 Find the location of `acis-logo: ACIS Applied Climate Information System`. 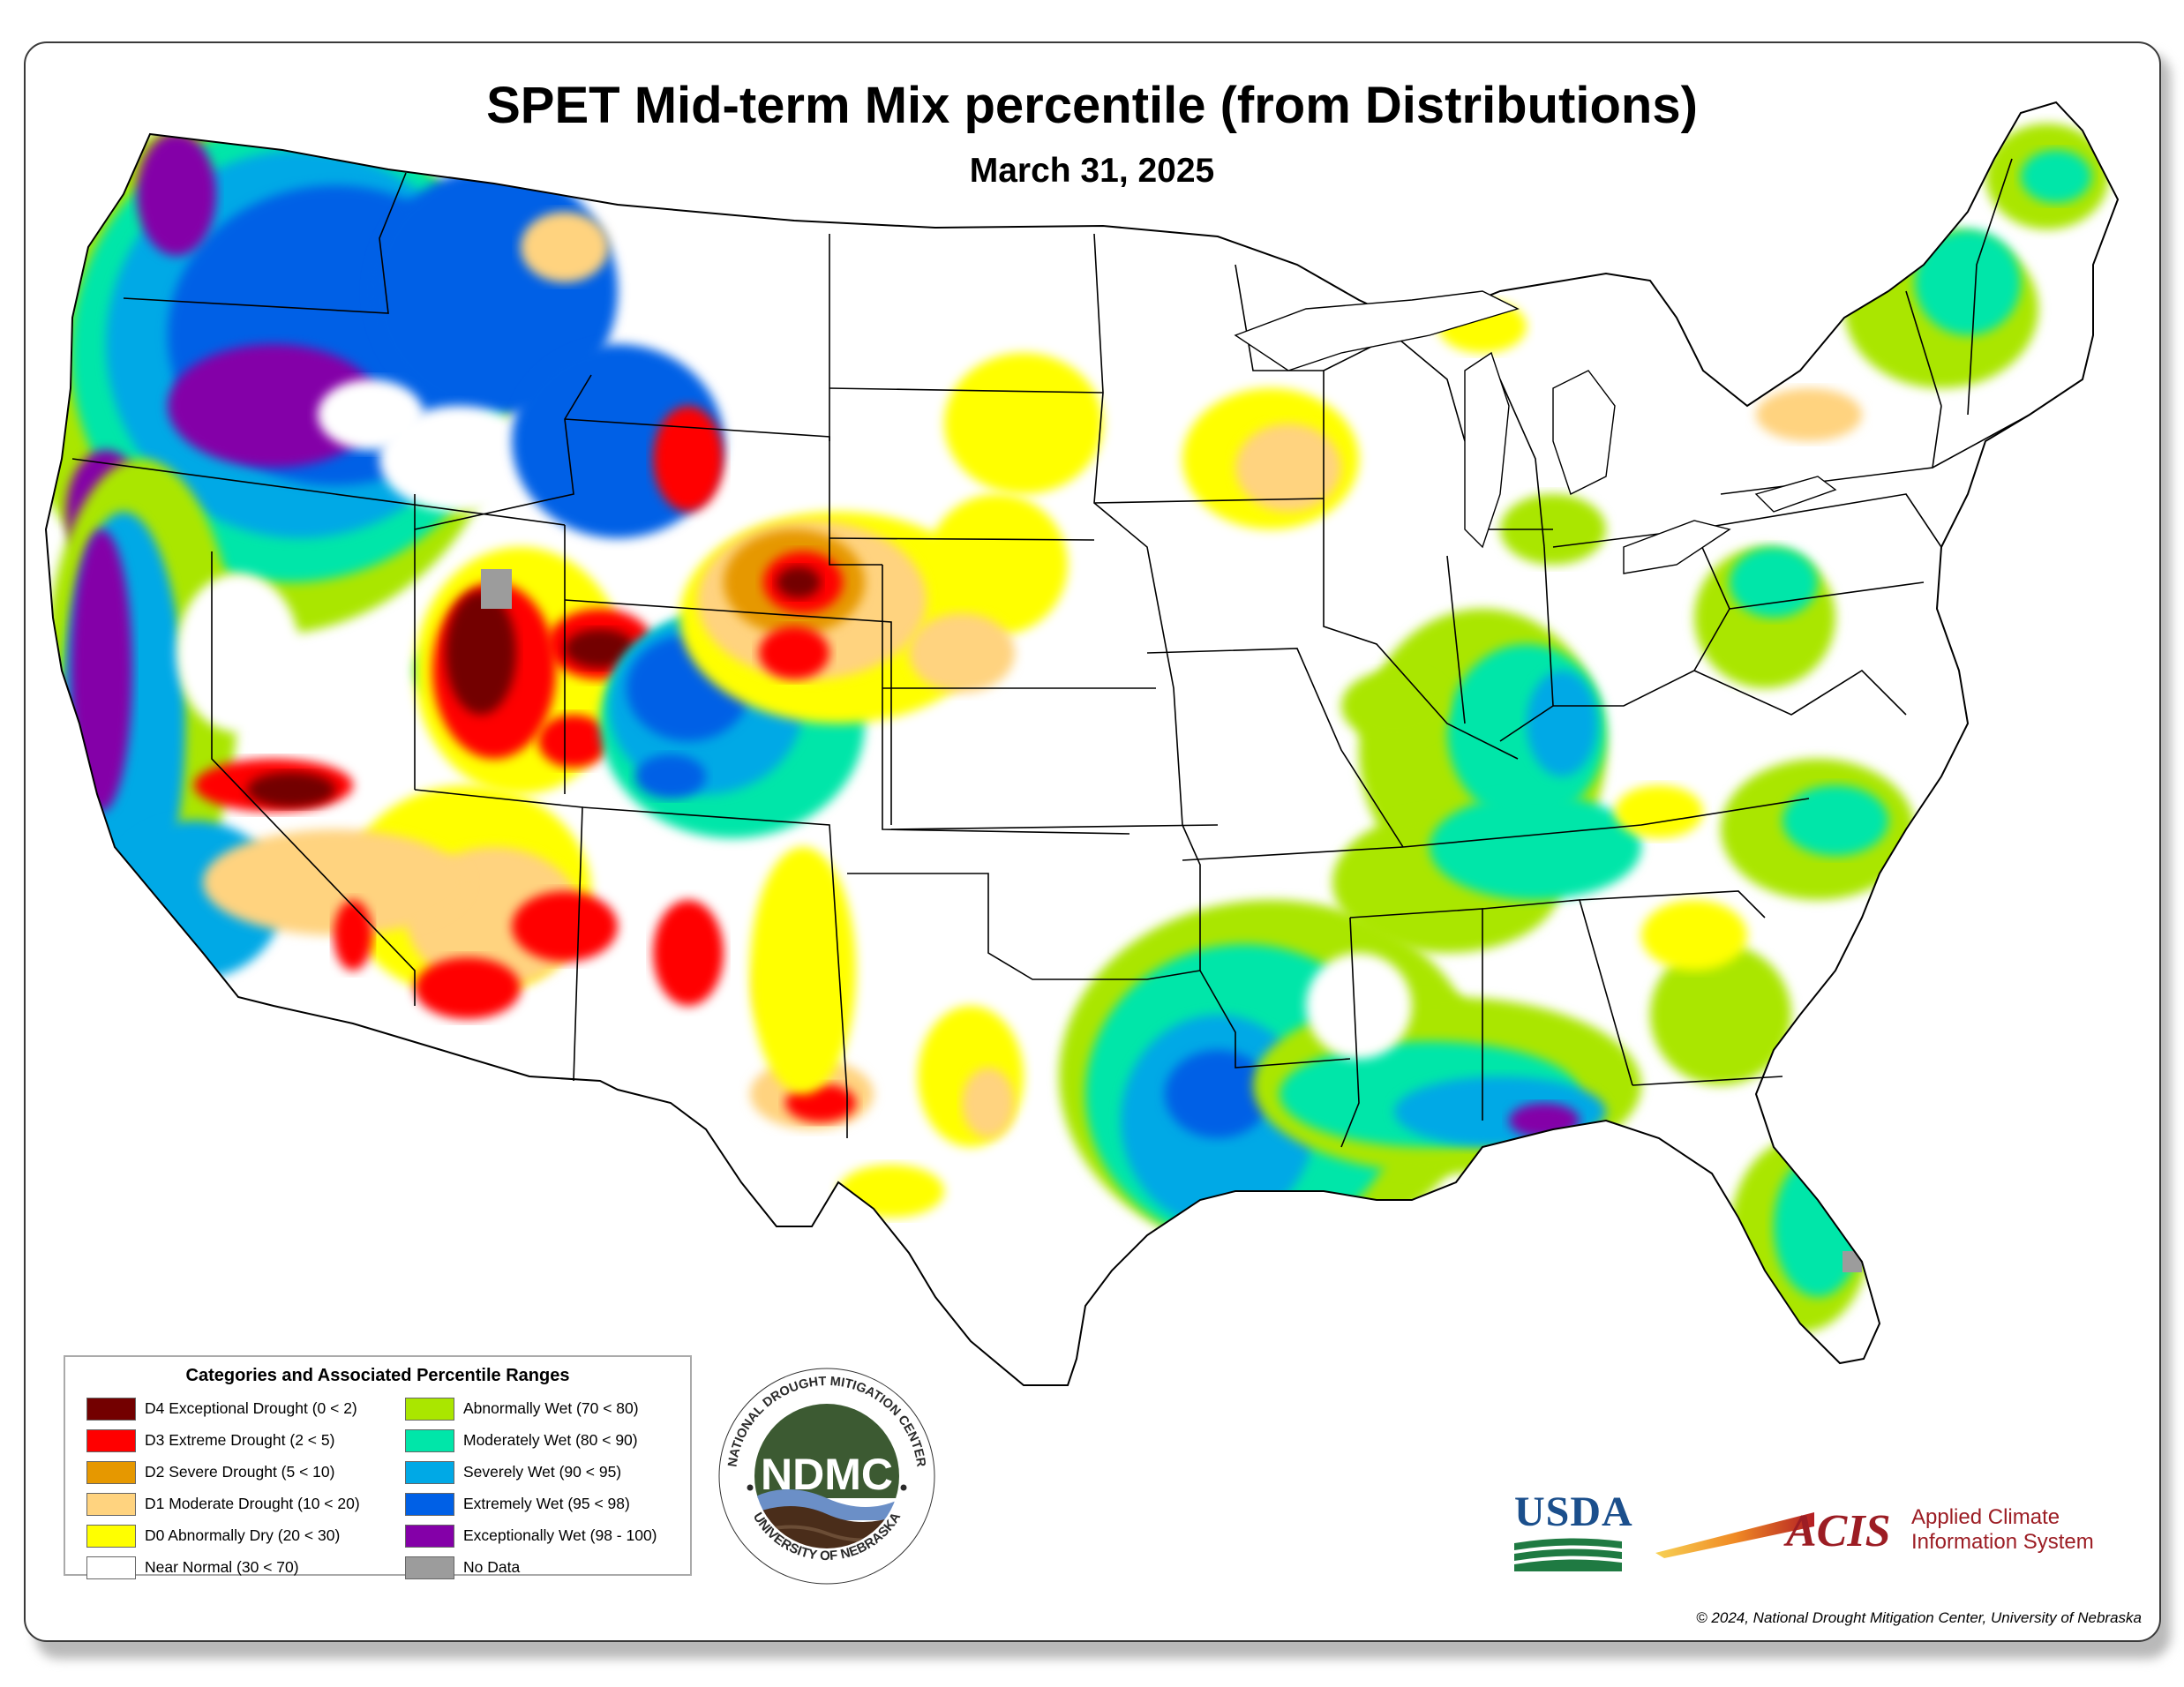

acis-logo: ACIS Applied Climate Information System is located at coordinates (1884, 1531).